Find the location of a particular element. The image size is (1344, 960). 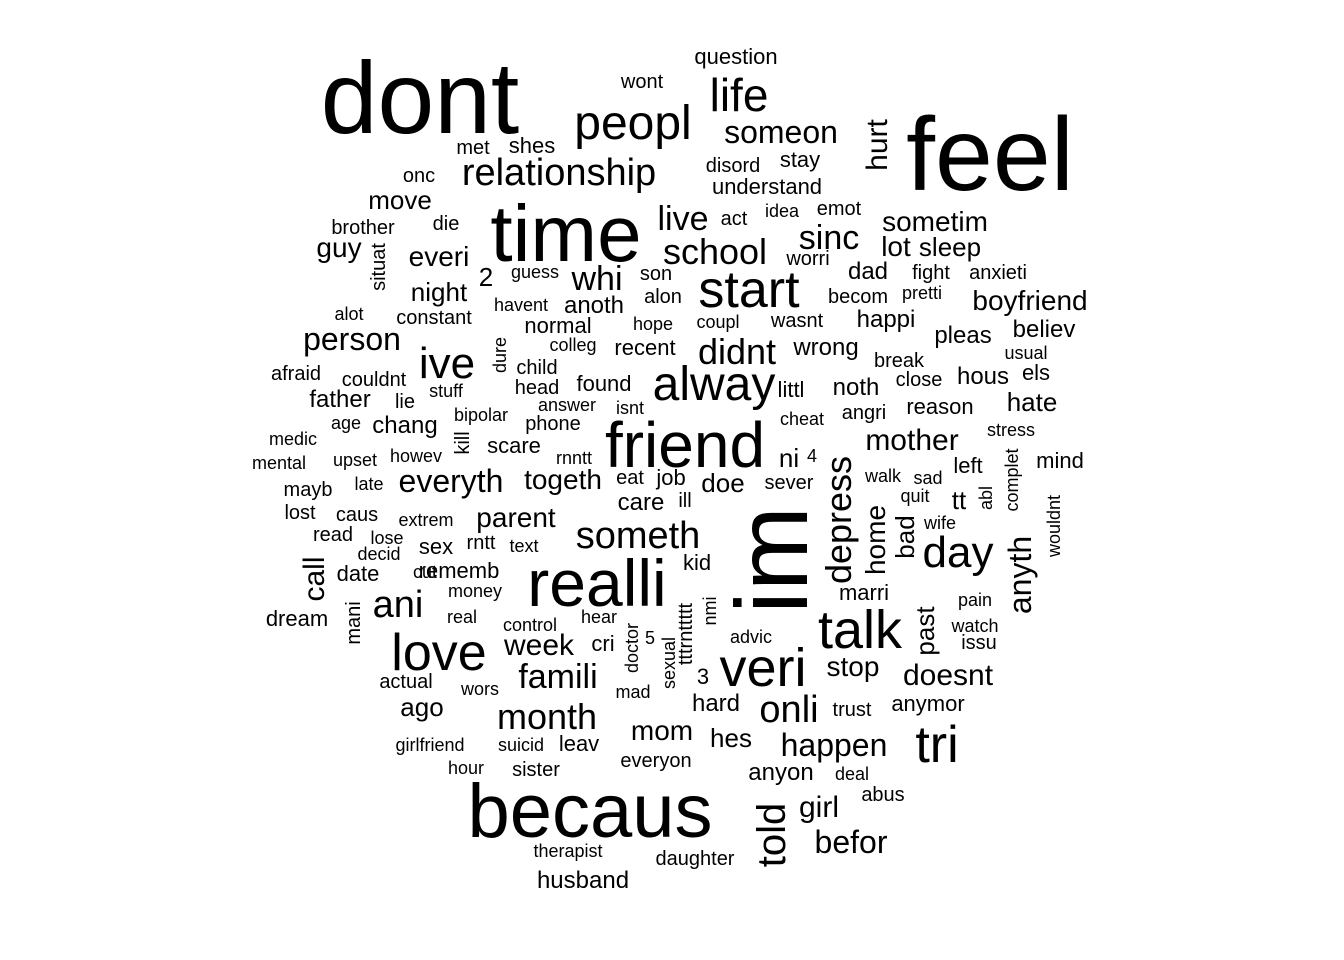

word-usual: usual is located at coordinates (1026, 353).